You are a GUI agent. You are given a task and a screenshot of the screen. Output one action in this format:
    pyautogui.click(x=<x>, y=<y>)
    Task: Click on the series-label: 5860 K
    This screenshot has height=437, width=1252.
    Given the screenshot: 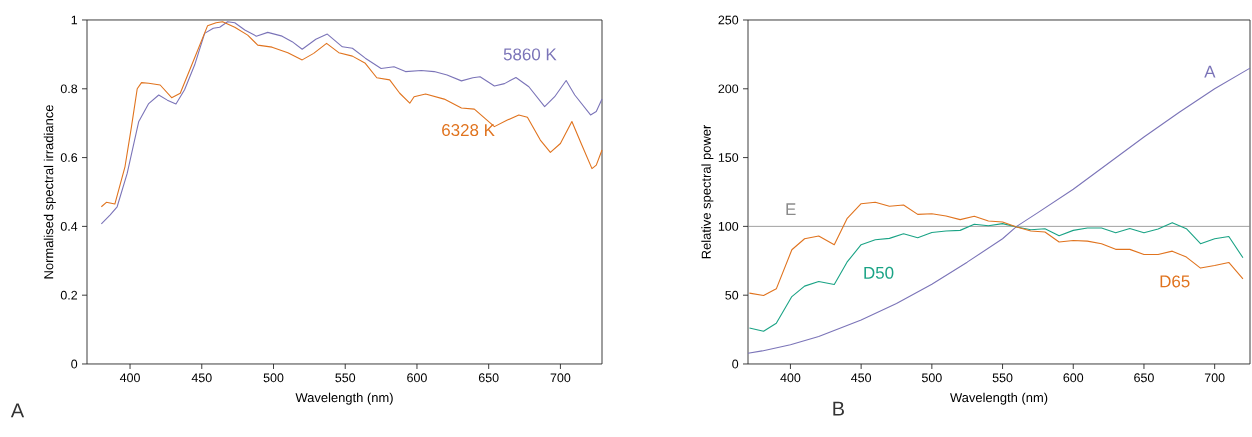 What is the action you would take?
    pyautogui.click(x=530, y=54)
    